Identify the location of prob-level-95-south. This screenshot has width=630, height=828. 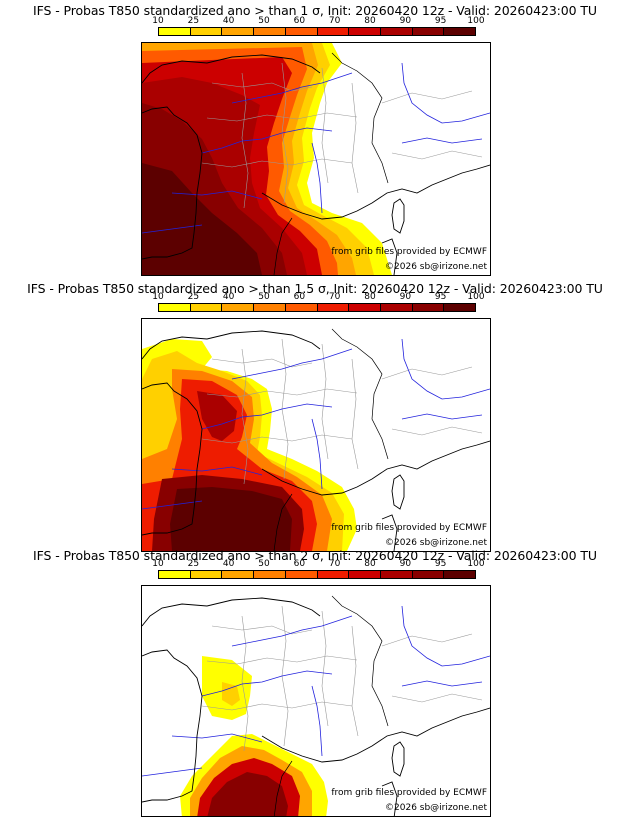
(247, 794).